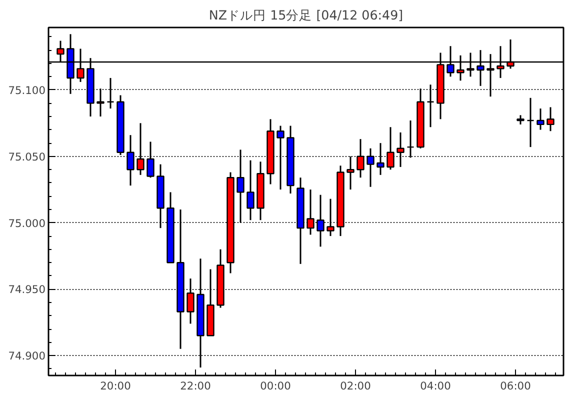 The width and height of the screenshot is (570, 398). I want to click on y-tick-label: 75.100, so click(27, 90).